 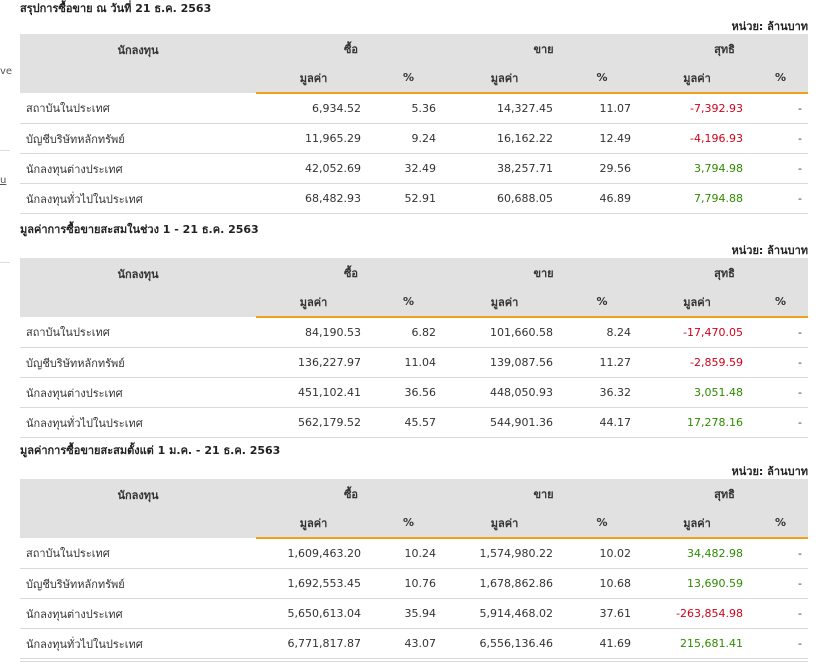 I want to click on net-value: -7,392.93, so click(x=697, y=108).